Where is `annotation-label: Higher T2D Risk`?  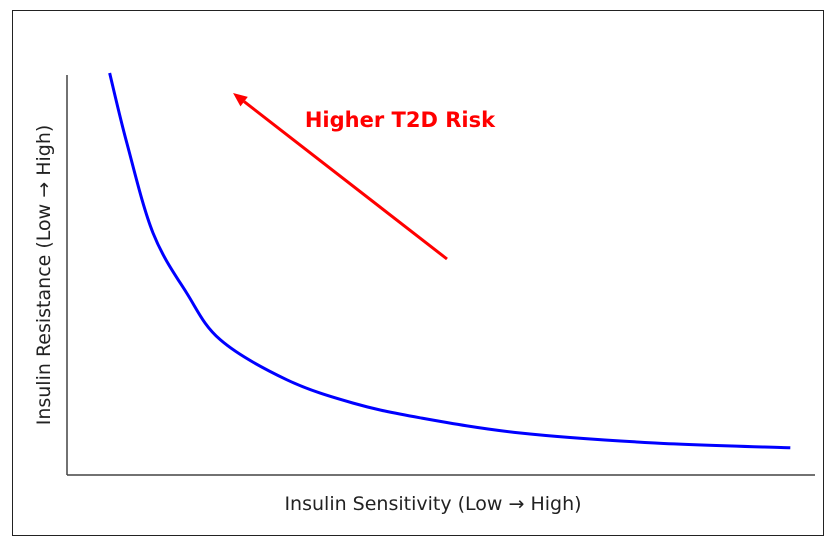 annotation-label: Higher T2D Risk is located at coordinates (400, 120).